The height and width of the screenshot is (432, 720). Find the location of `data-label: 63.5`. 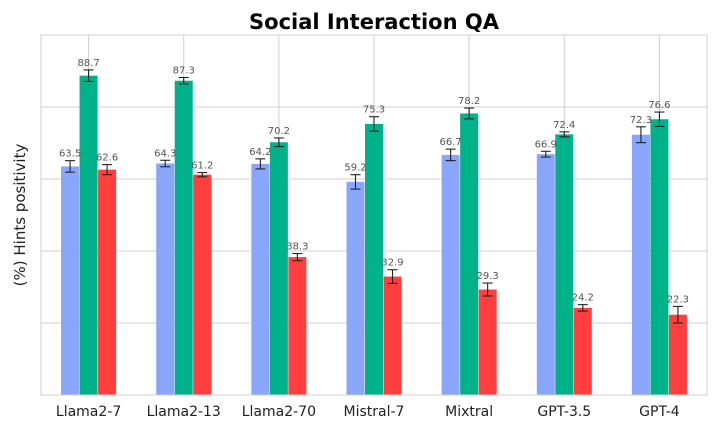

data-label: 63.5 is located at coordinates (70, 154).